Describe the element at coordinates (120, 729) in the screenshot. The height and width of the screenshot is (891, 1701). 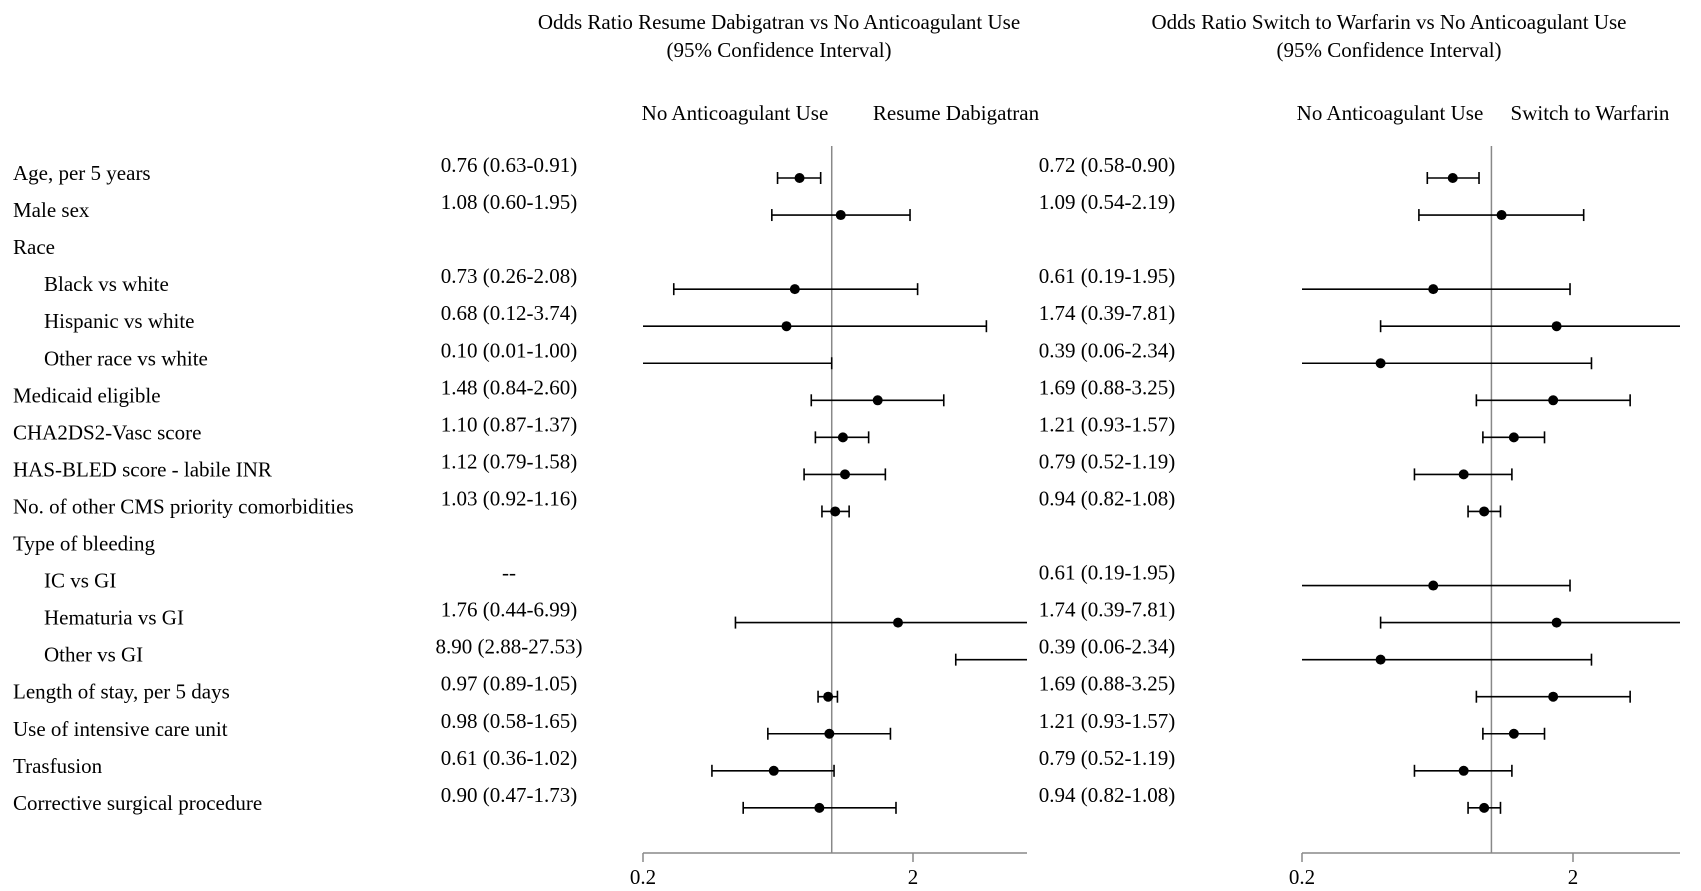
I see `row-label: Use of intensive care unit` at that location.